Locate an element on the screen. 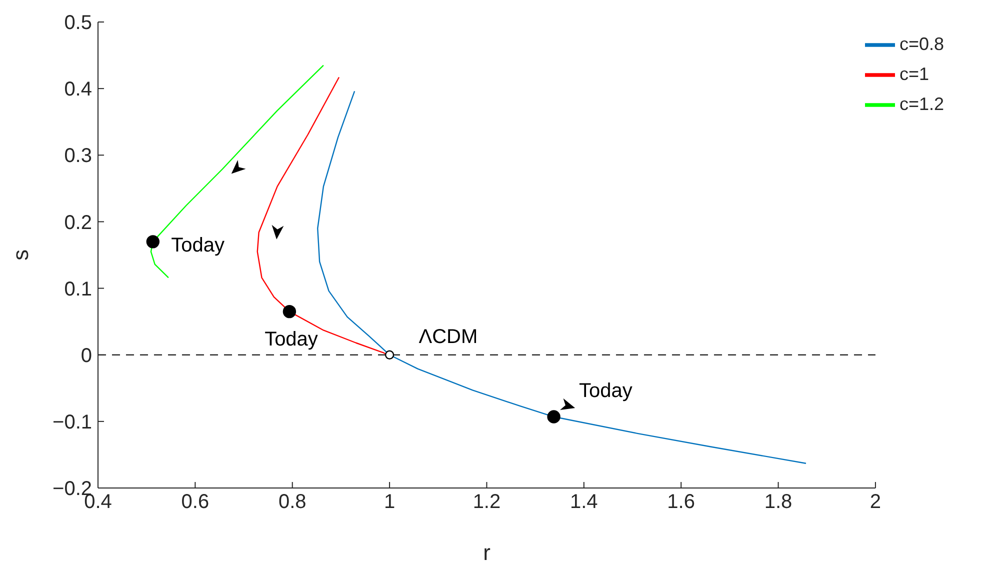 This screenshot has height=576, width=986. x-tick-label: 1 is located at coordinates (390, 502).